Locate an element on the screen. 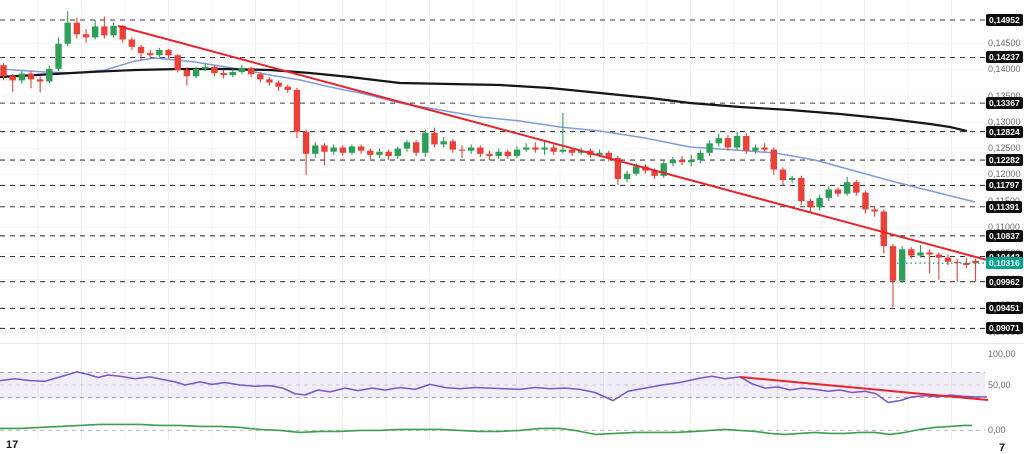  price-level-badge: 0,09962 is located at coordinates (1004, 281).